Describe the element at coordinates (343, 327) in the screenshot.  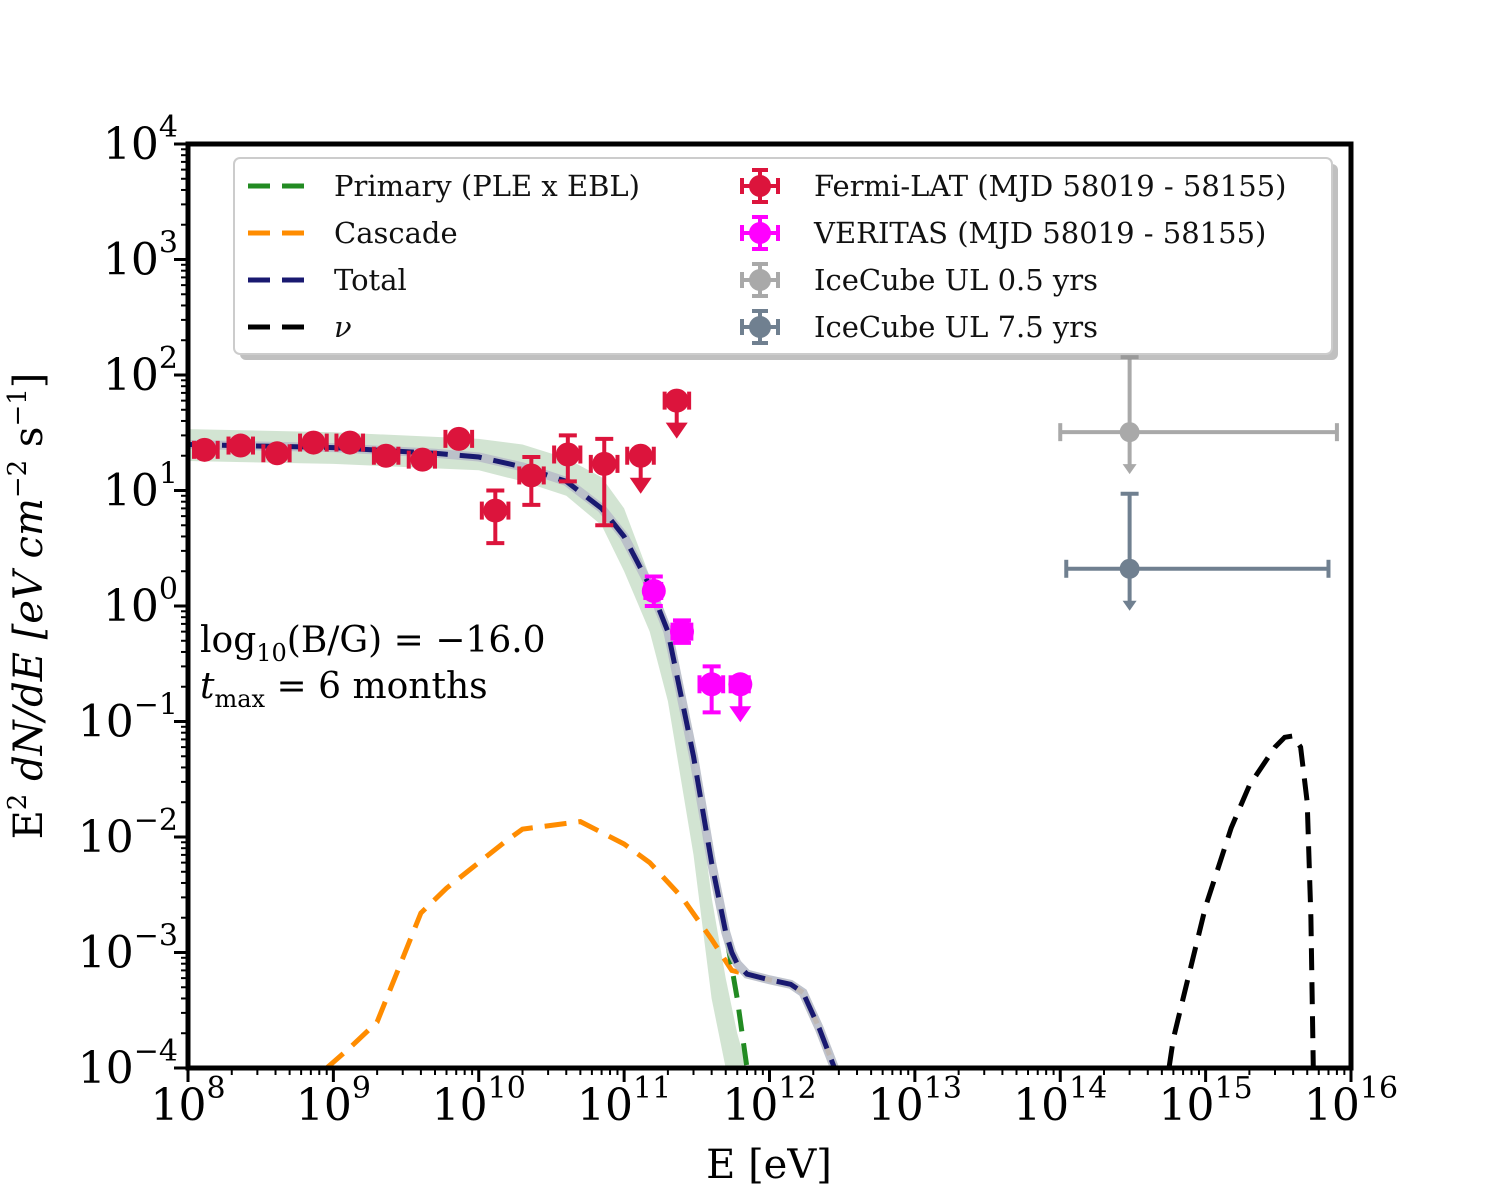
I see `legend-label: ν` at that location.